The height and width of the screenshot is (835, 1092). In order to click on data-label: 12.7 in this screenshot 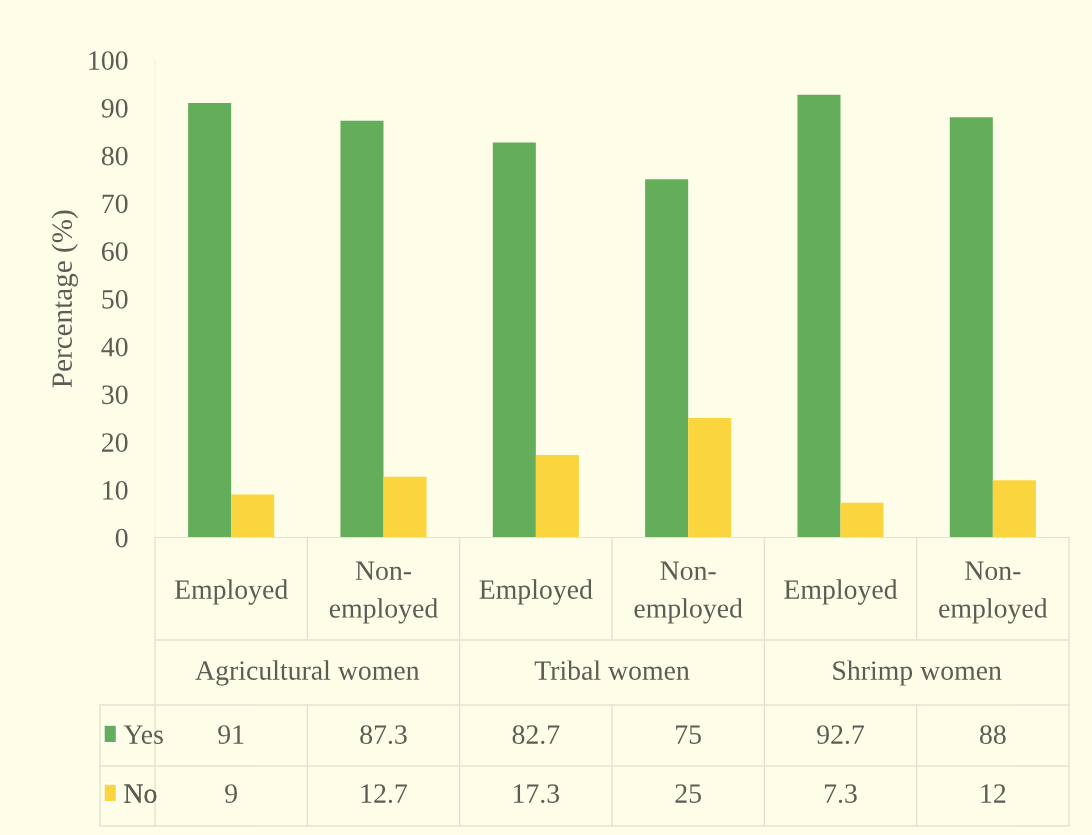, I will do `click(384, 794)`.